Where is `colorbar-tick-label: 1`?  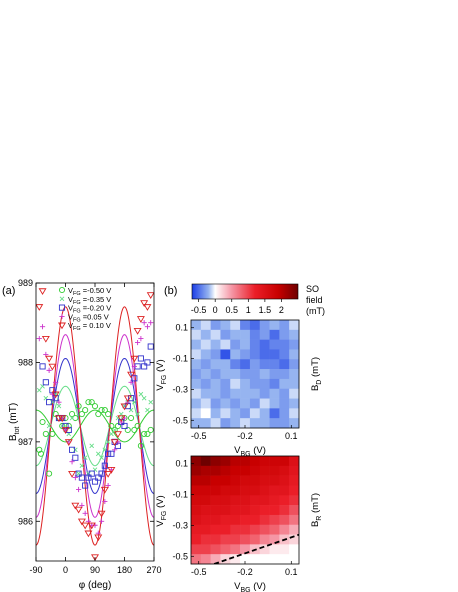
colorbar-tick-label: 1 is located at coordinates (248, 310).